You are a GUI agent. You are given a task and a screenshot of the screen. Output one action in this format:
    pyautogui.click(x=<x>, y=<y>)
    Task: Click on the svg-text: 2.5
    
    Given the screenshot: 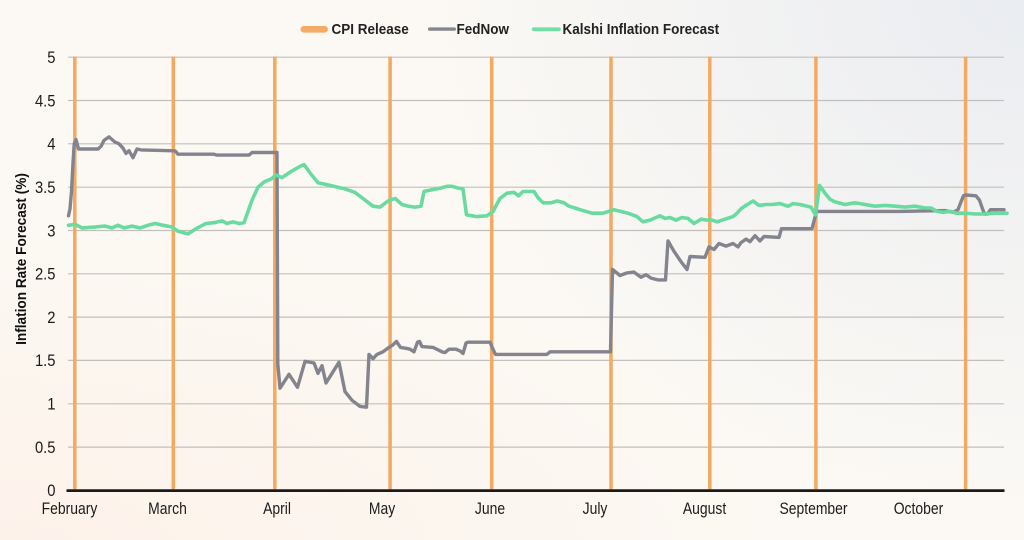 What is the action you would take?
    pyautogui.click(x=45, y=275)
    